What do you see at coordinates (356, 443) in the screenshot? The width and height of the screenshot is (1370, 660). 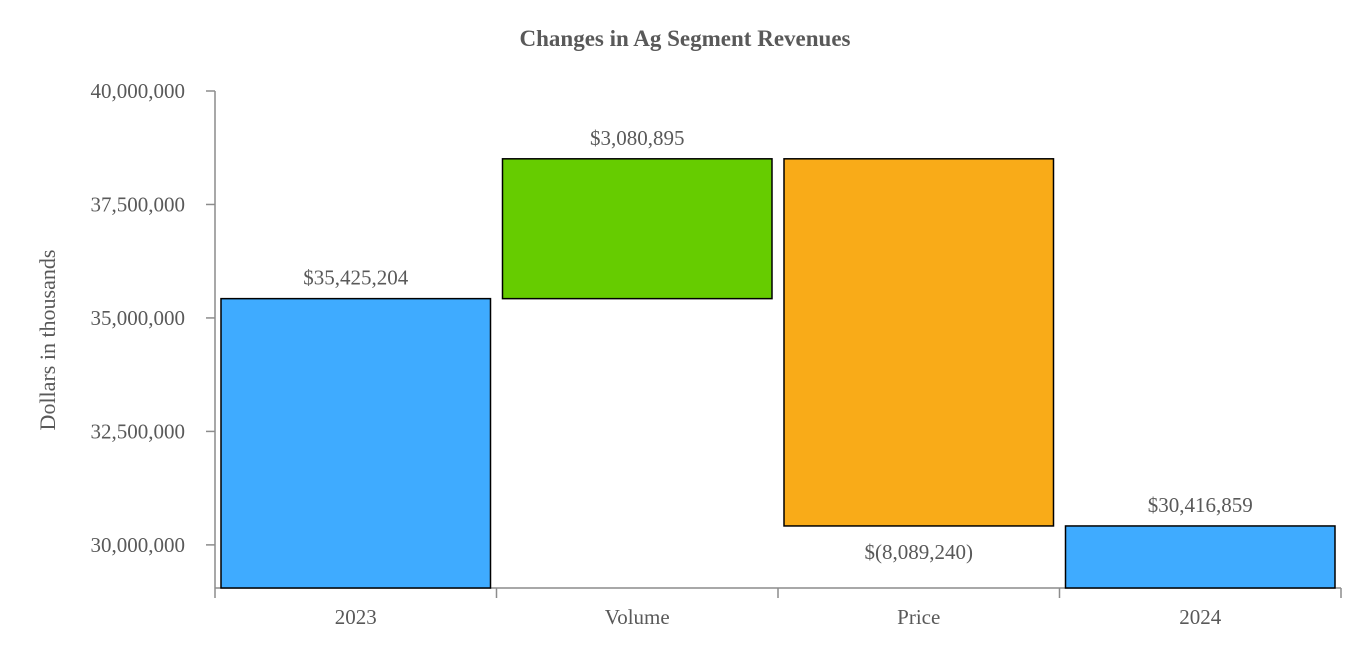 I see `bar-2023` at bounding box center [356, 443].